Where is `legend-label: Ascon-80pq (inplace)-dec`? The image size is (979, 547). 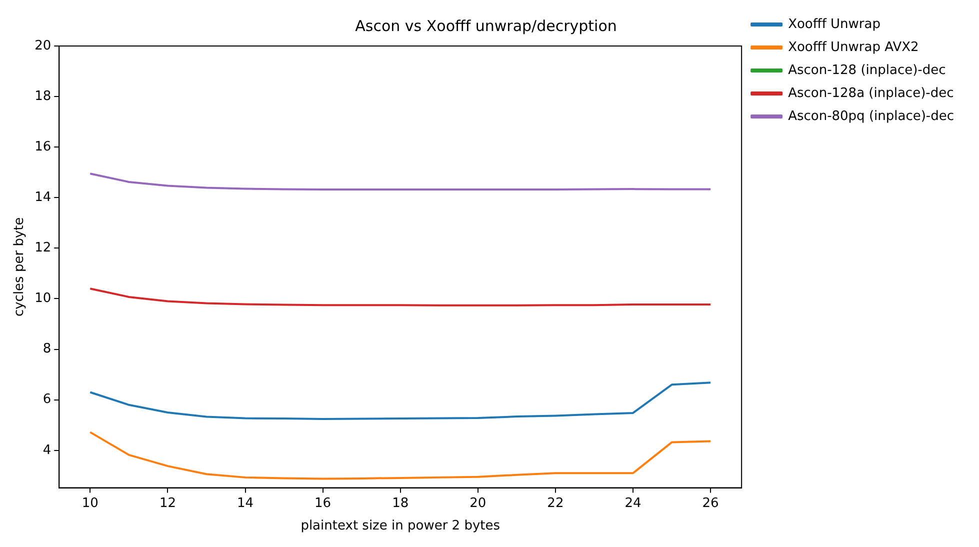 legend-label: Ascon-80pq (inplace)-dec is located at coordinates (871, 116).